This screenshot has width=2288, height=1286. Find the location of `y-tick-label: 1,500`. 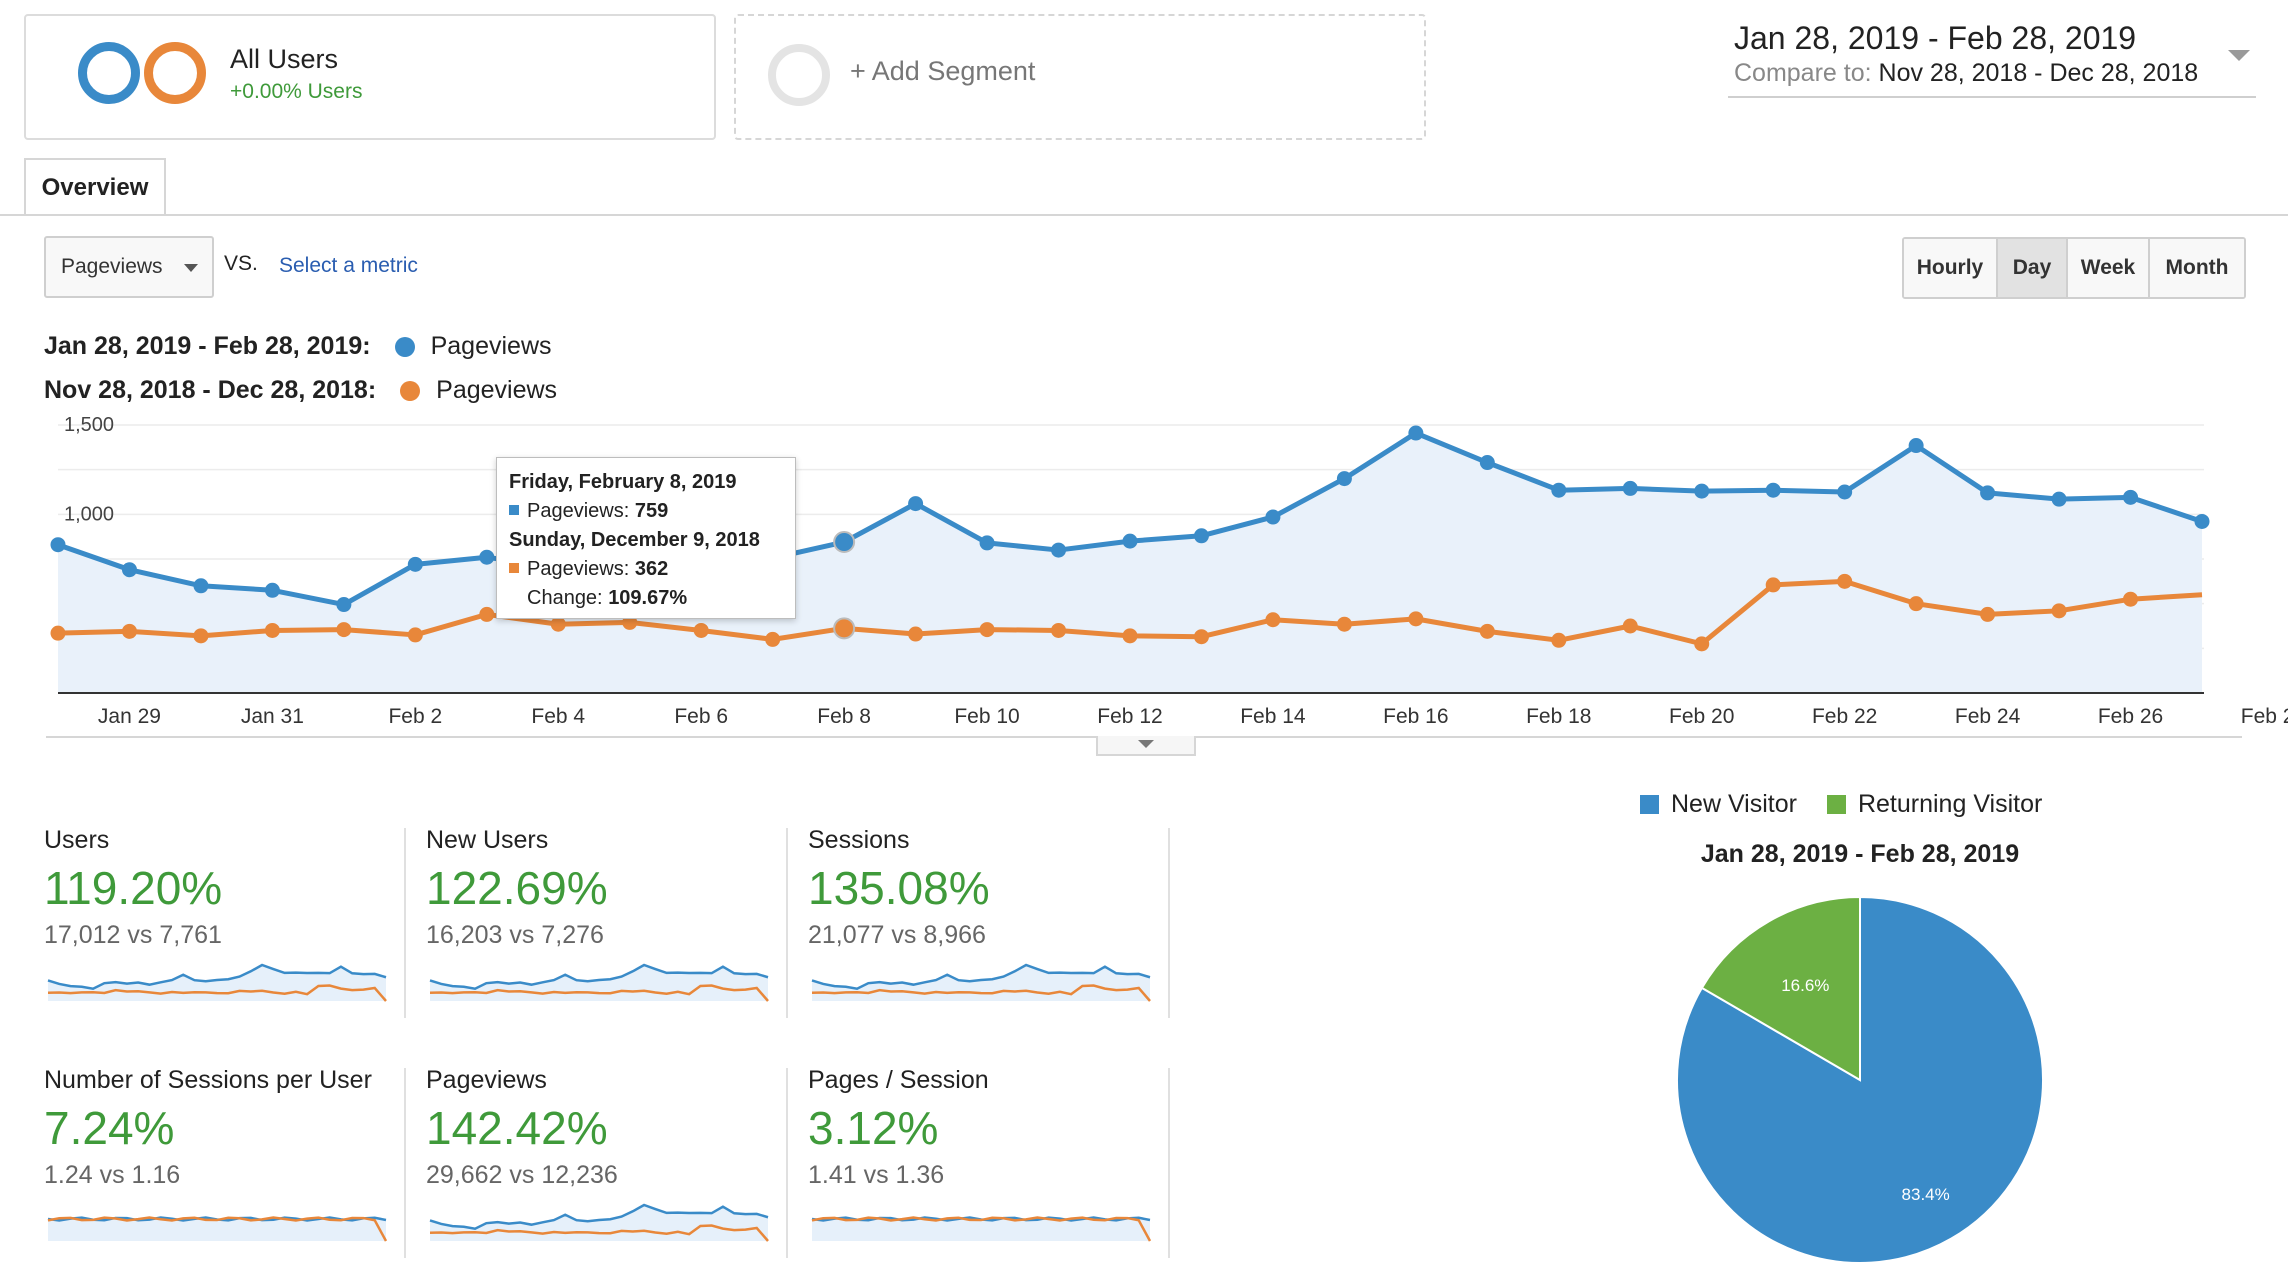

y-tick-label: 1,500 is located at coordinates (89, 425).